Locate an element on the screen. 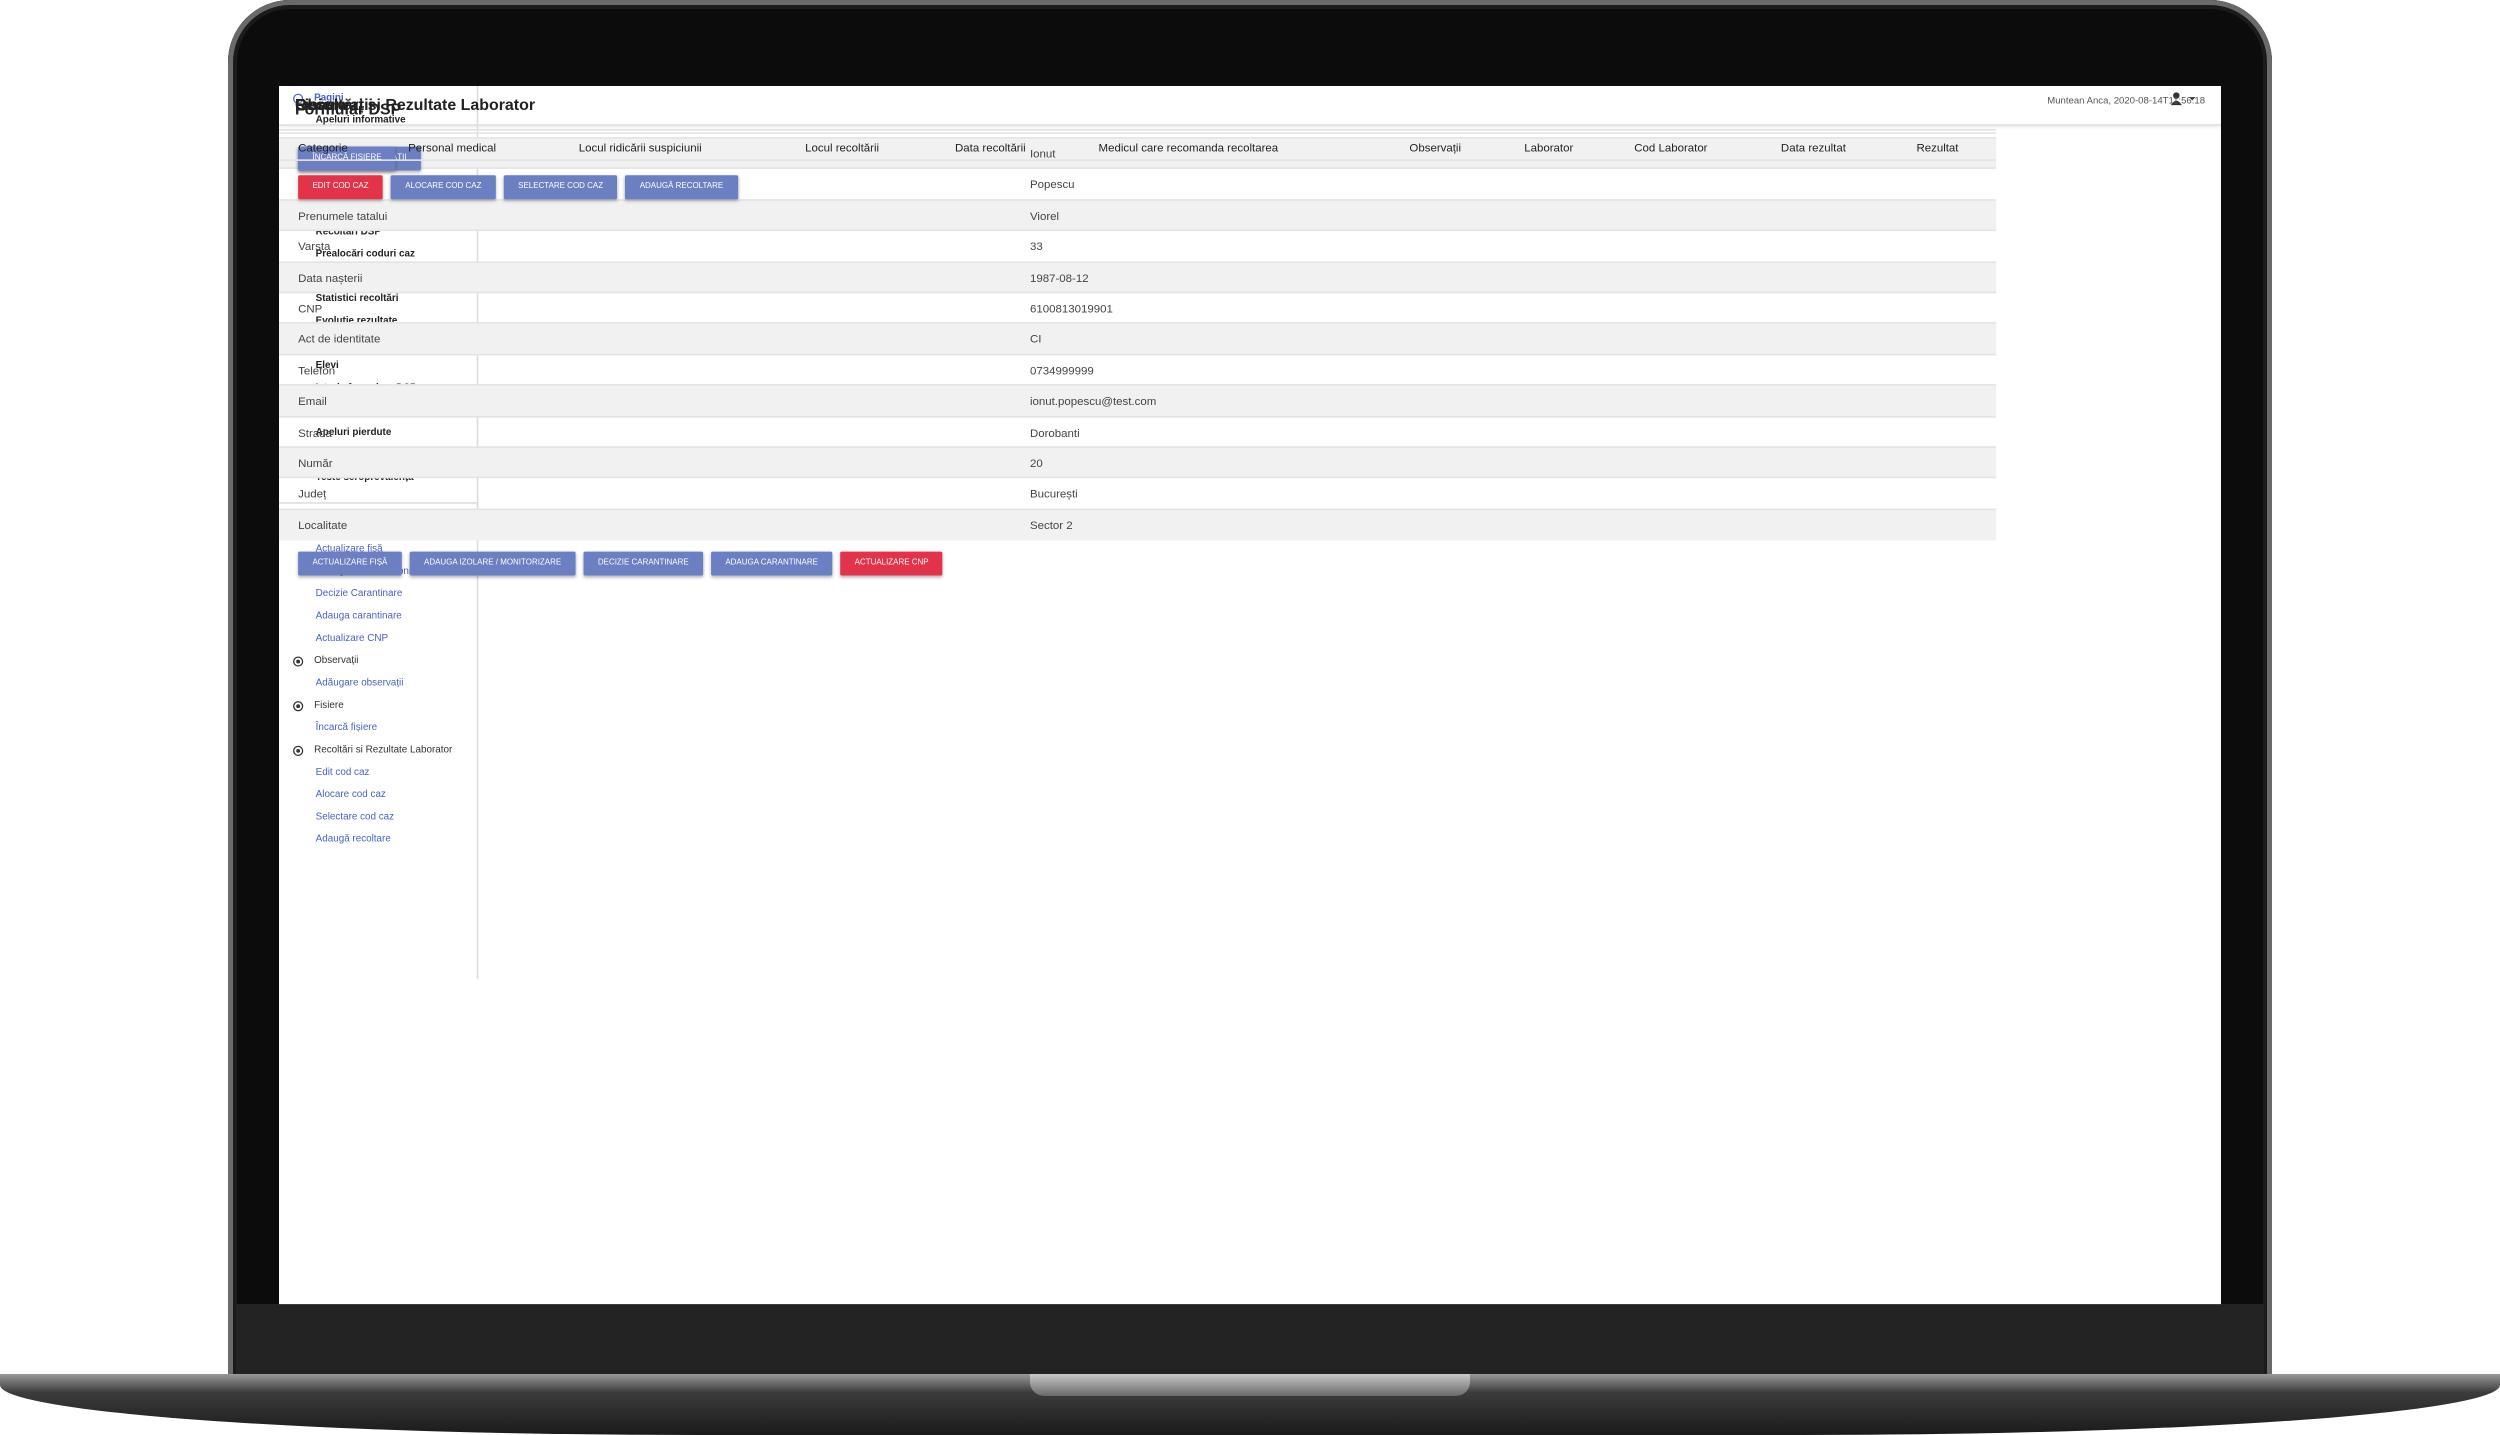 This screenshot has width=2500, height=1435. field-value: Viorel is located at coordinates (1044, 215).